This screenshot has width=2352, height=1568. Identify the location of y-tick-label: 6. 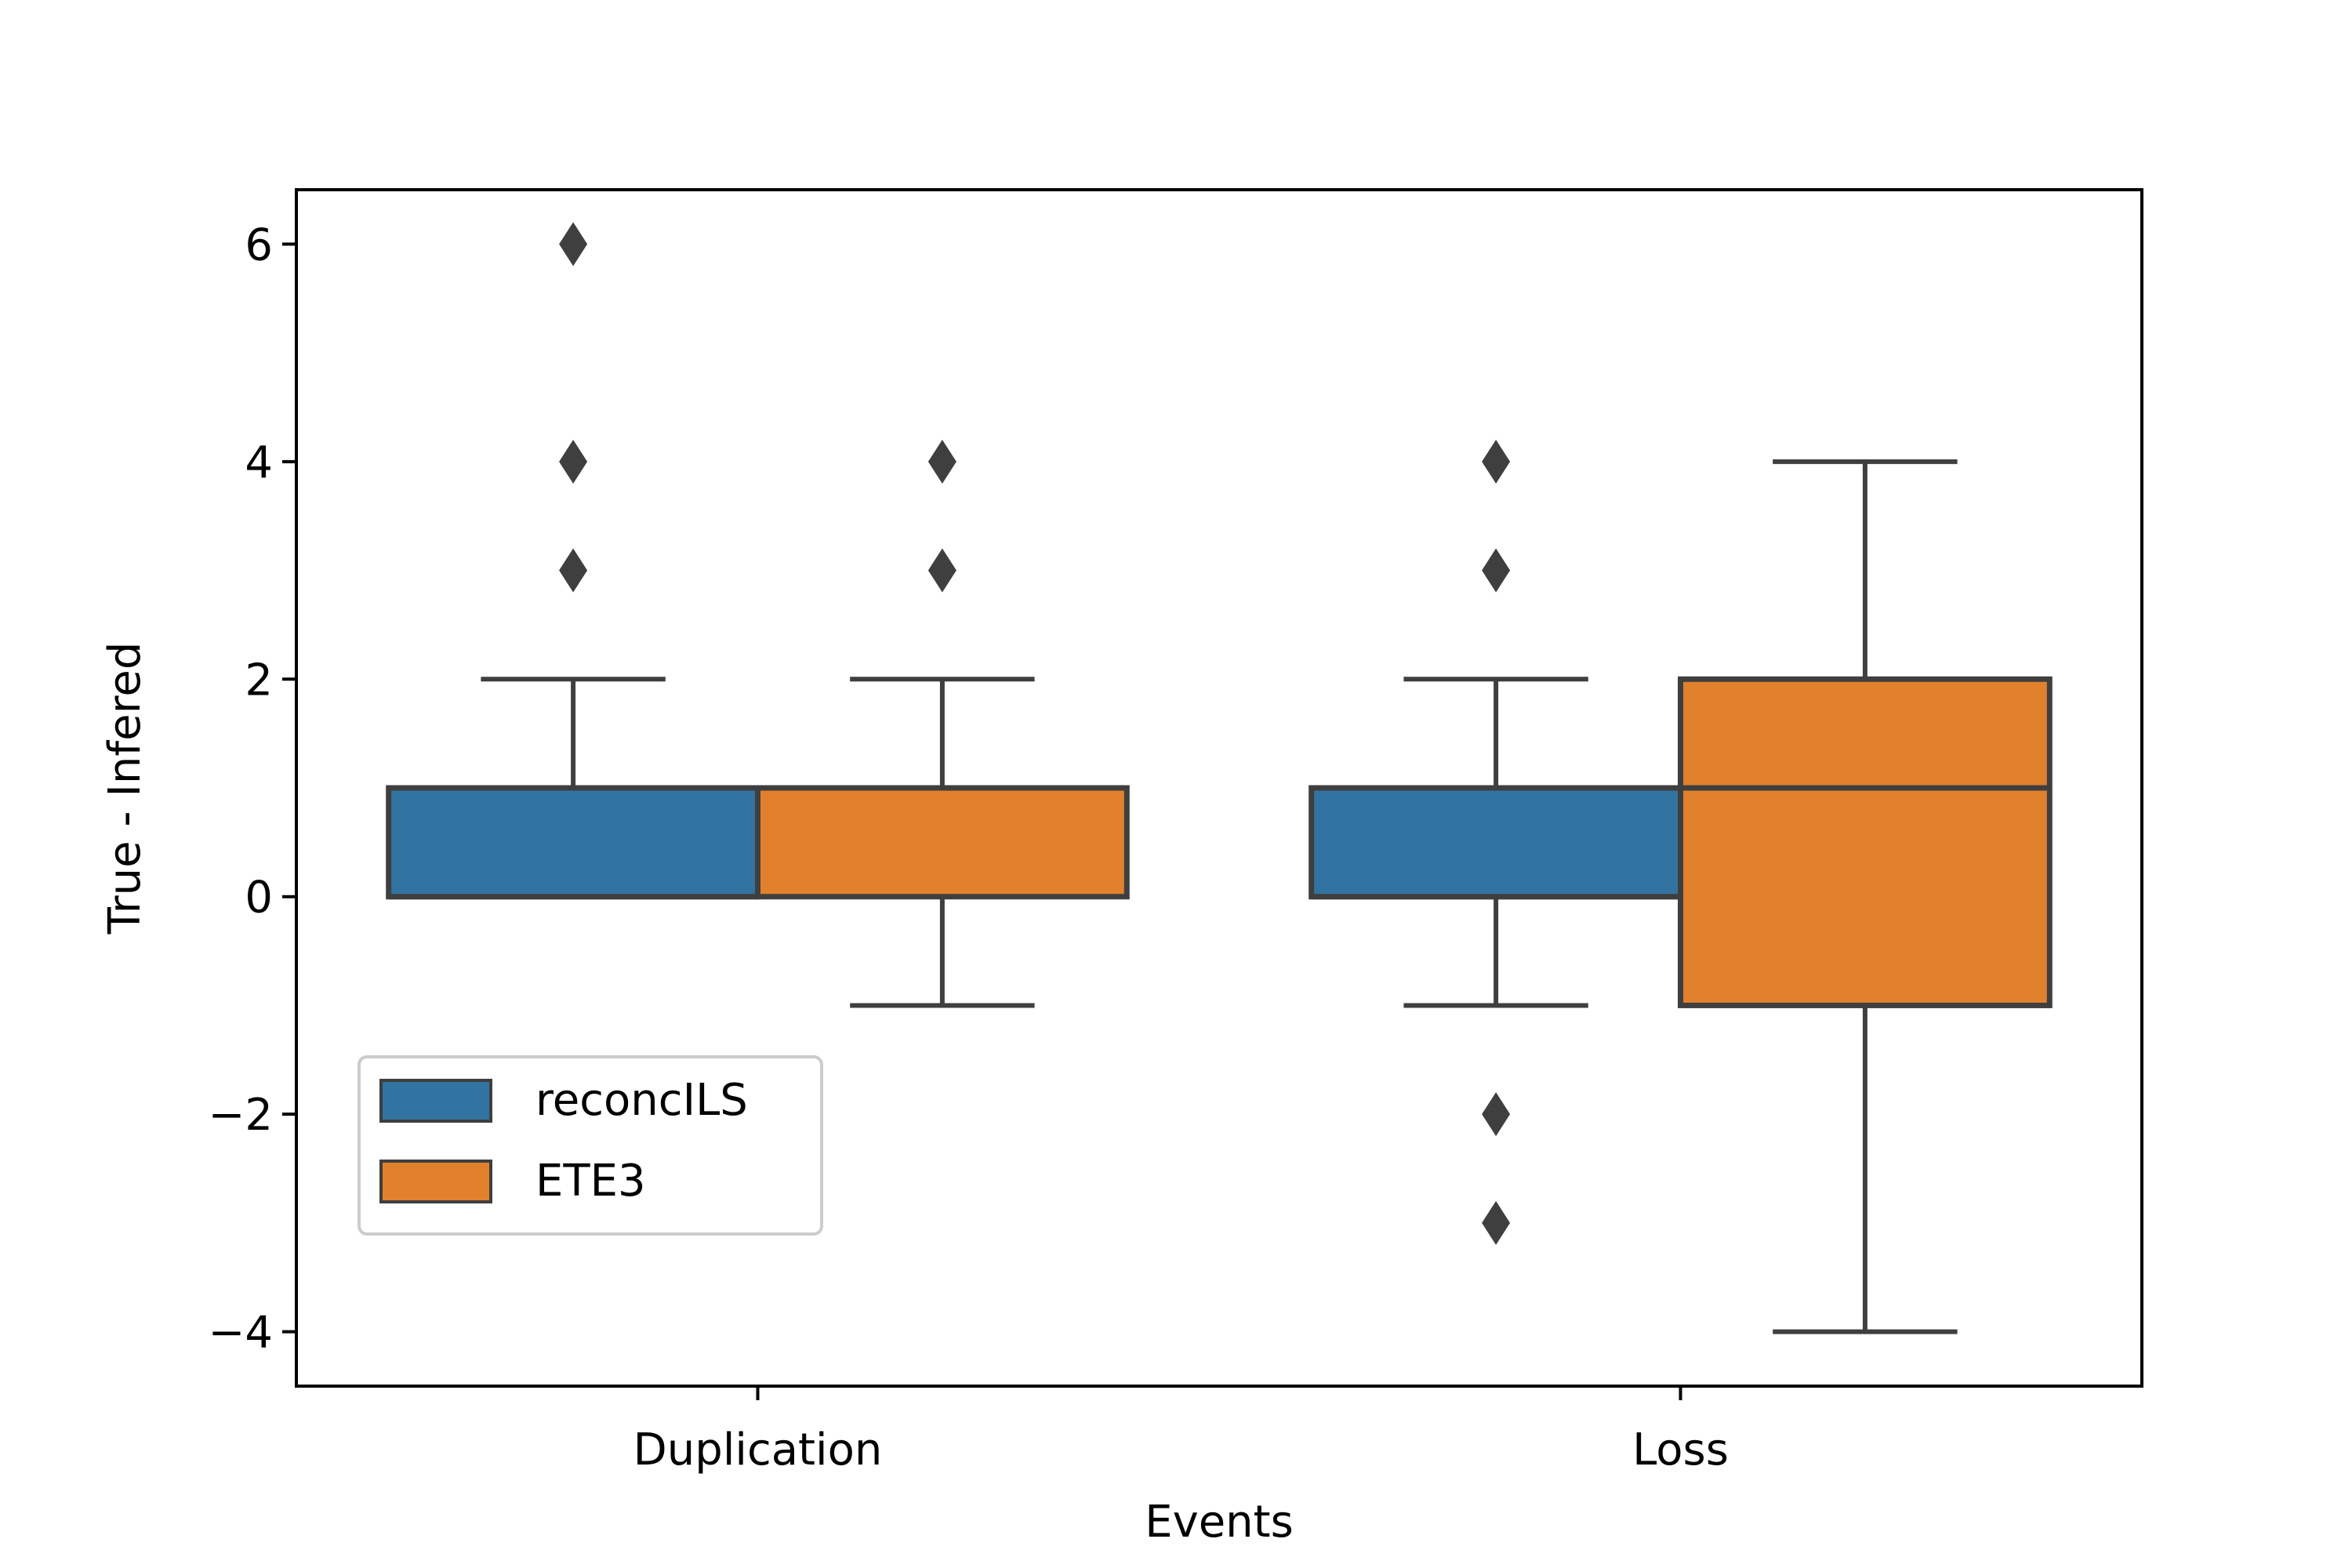
(259, 245).